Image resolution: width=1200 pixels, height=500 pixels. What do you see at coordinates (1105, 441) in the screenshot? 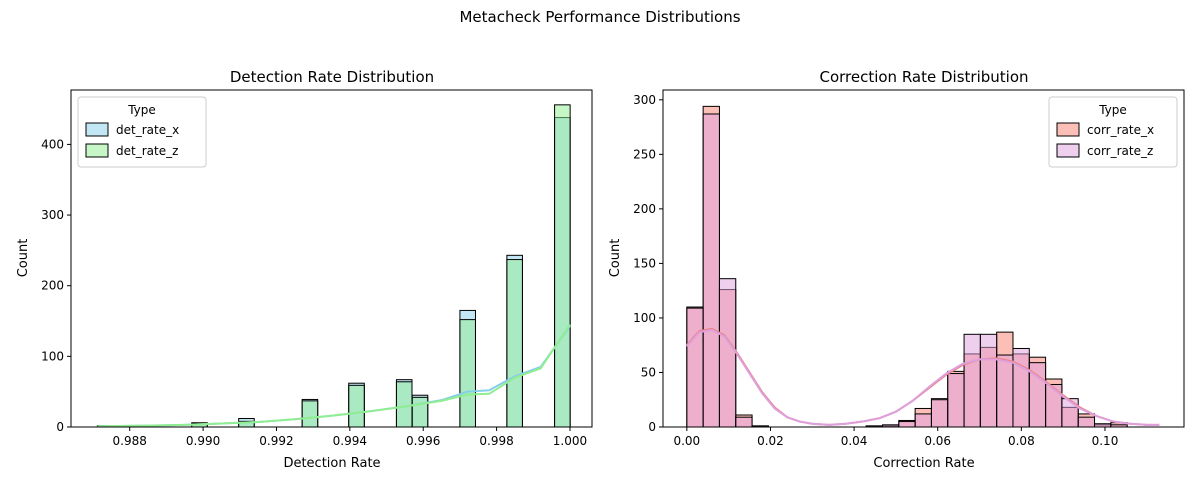
I see `x-tick-label: 0.10` at bounding box center [1105, 441].